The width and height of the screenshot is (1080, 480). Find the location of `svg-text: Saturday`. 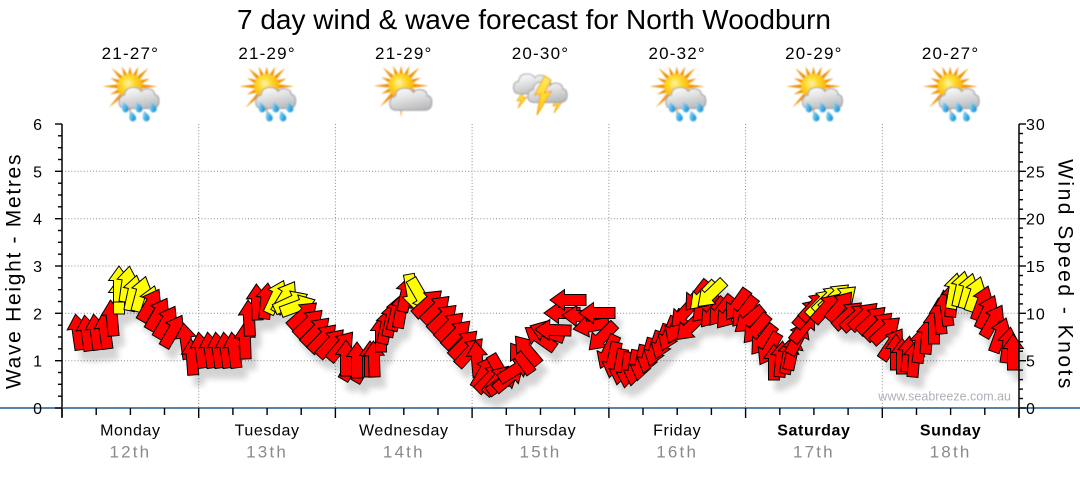

svg-text: Saturday is located at coordinates (813, 431).